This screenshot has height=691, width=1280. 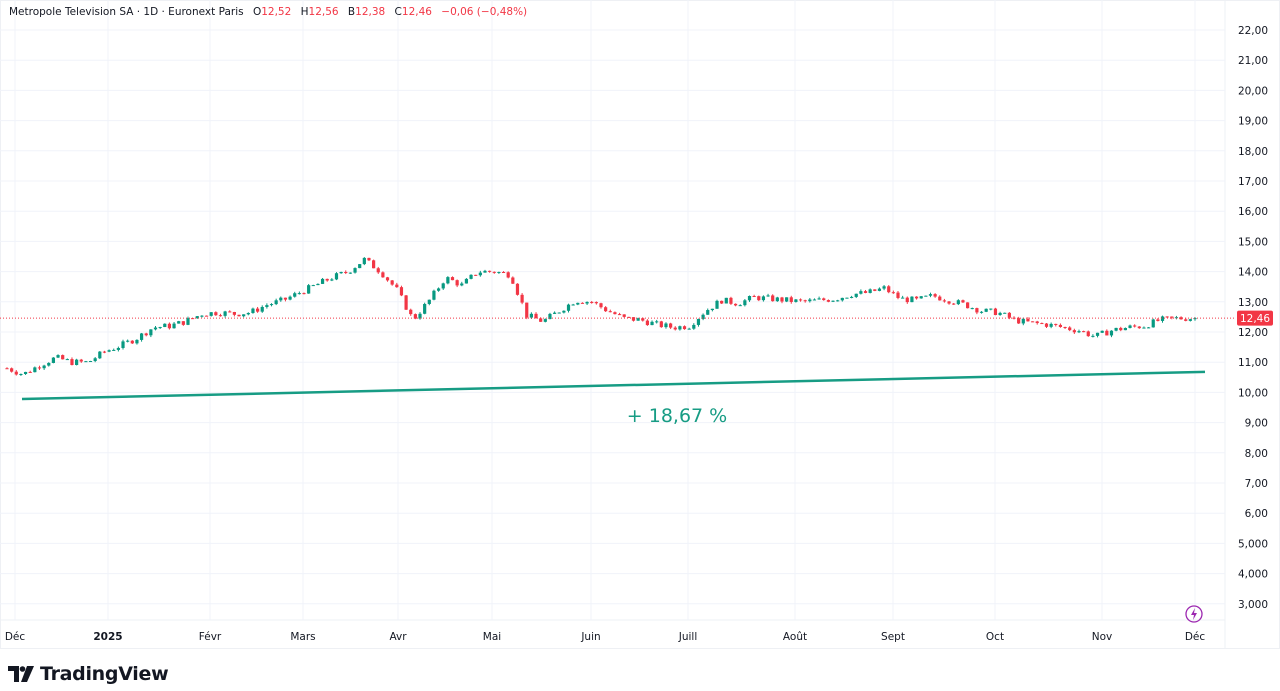 I want to click on x-tick-label: Mars, so click(x=302, y=637).